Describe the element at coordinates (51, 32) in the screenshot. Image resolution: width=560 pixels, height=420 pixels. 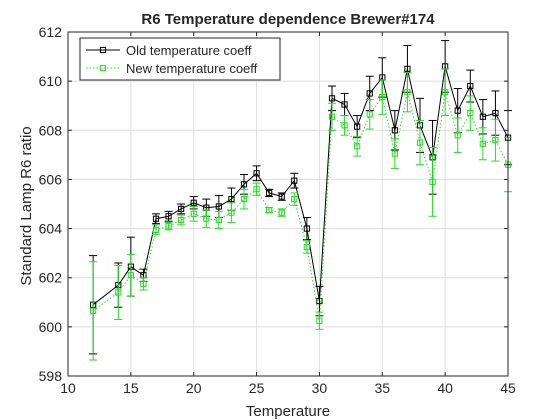
I see `y-tick-label: 612` at that location.